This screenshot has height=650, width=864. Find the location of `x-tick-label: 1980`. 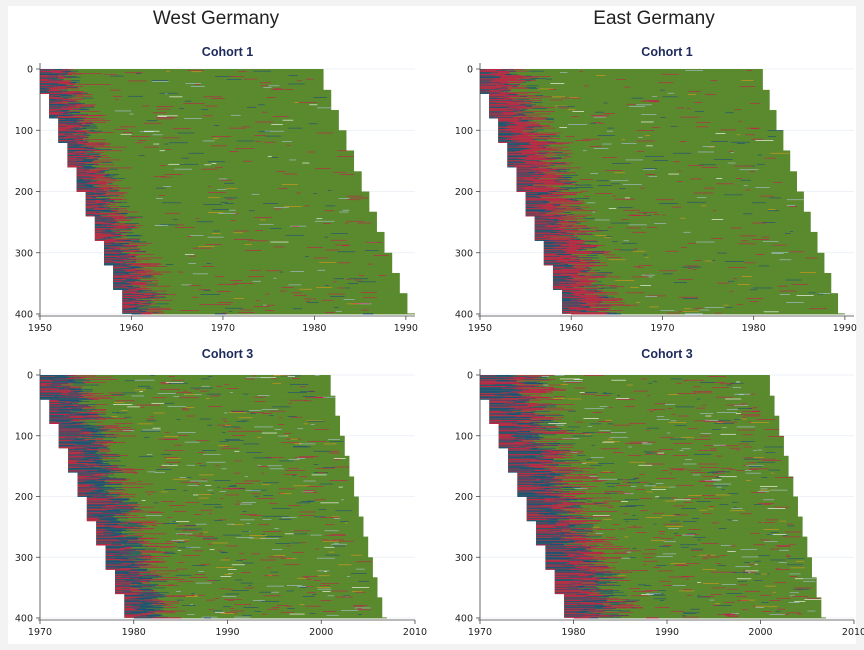

x-tick-label: 1980 is located at coordinates (754, 328).